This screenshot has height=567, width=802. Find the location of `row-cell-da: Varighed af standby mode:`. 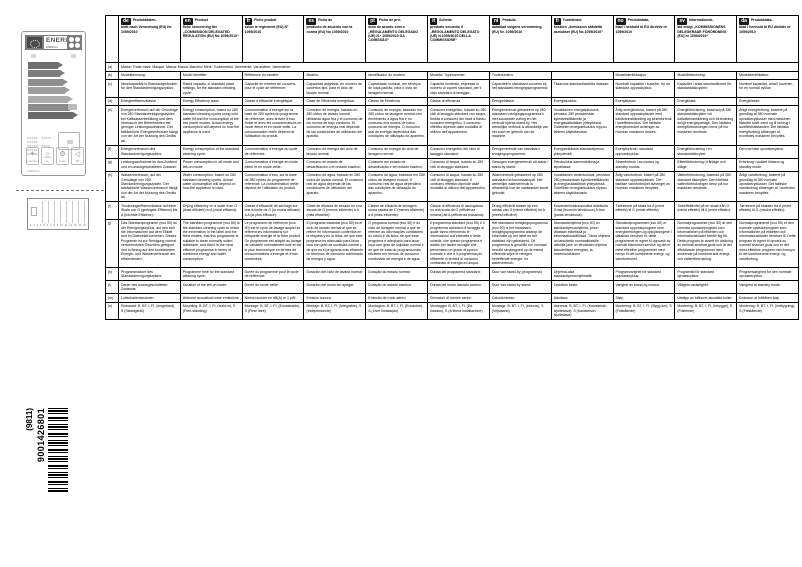

row-cell-da: Varighed af standby mode: is located at coordinates (767, 286).